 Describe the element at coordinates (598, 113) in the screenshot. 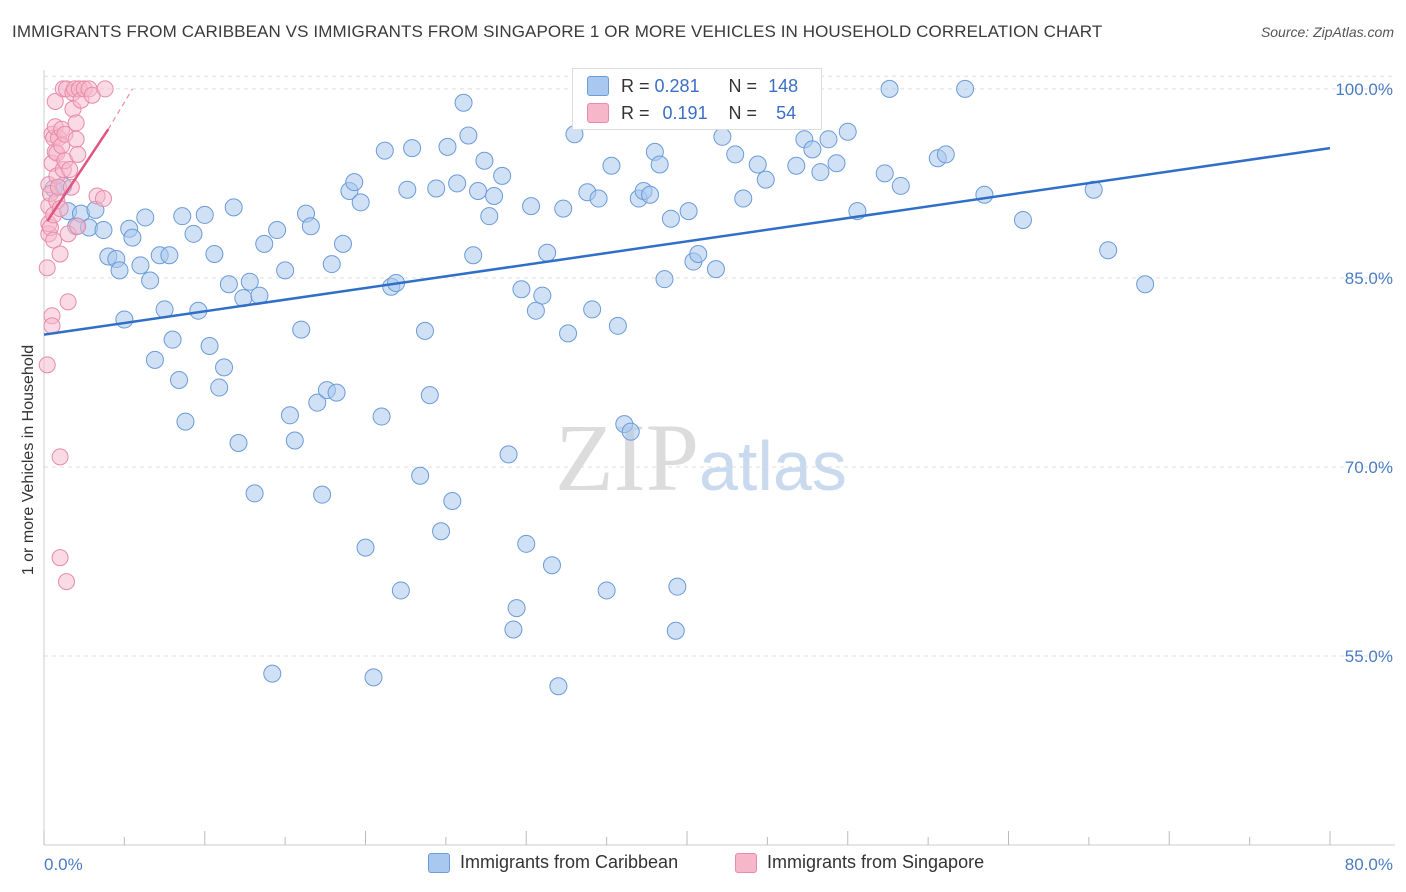

I see `singapore-swatch` at that location.